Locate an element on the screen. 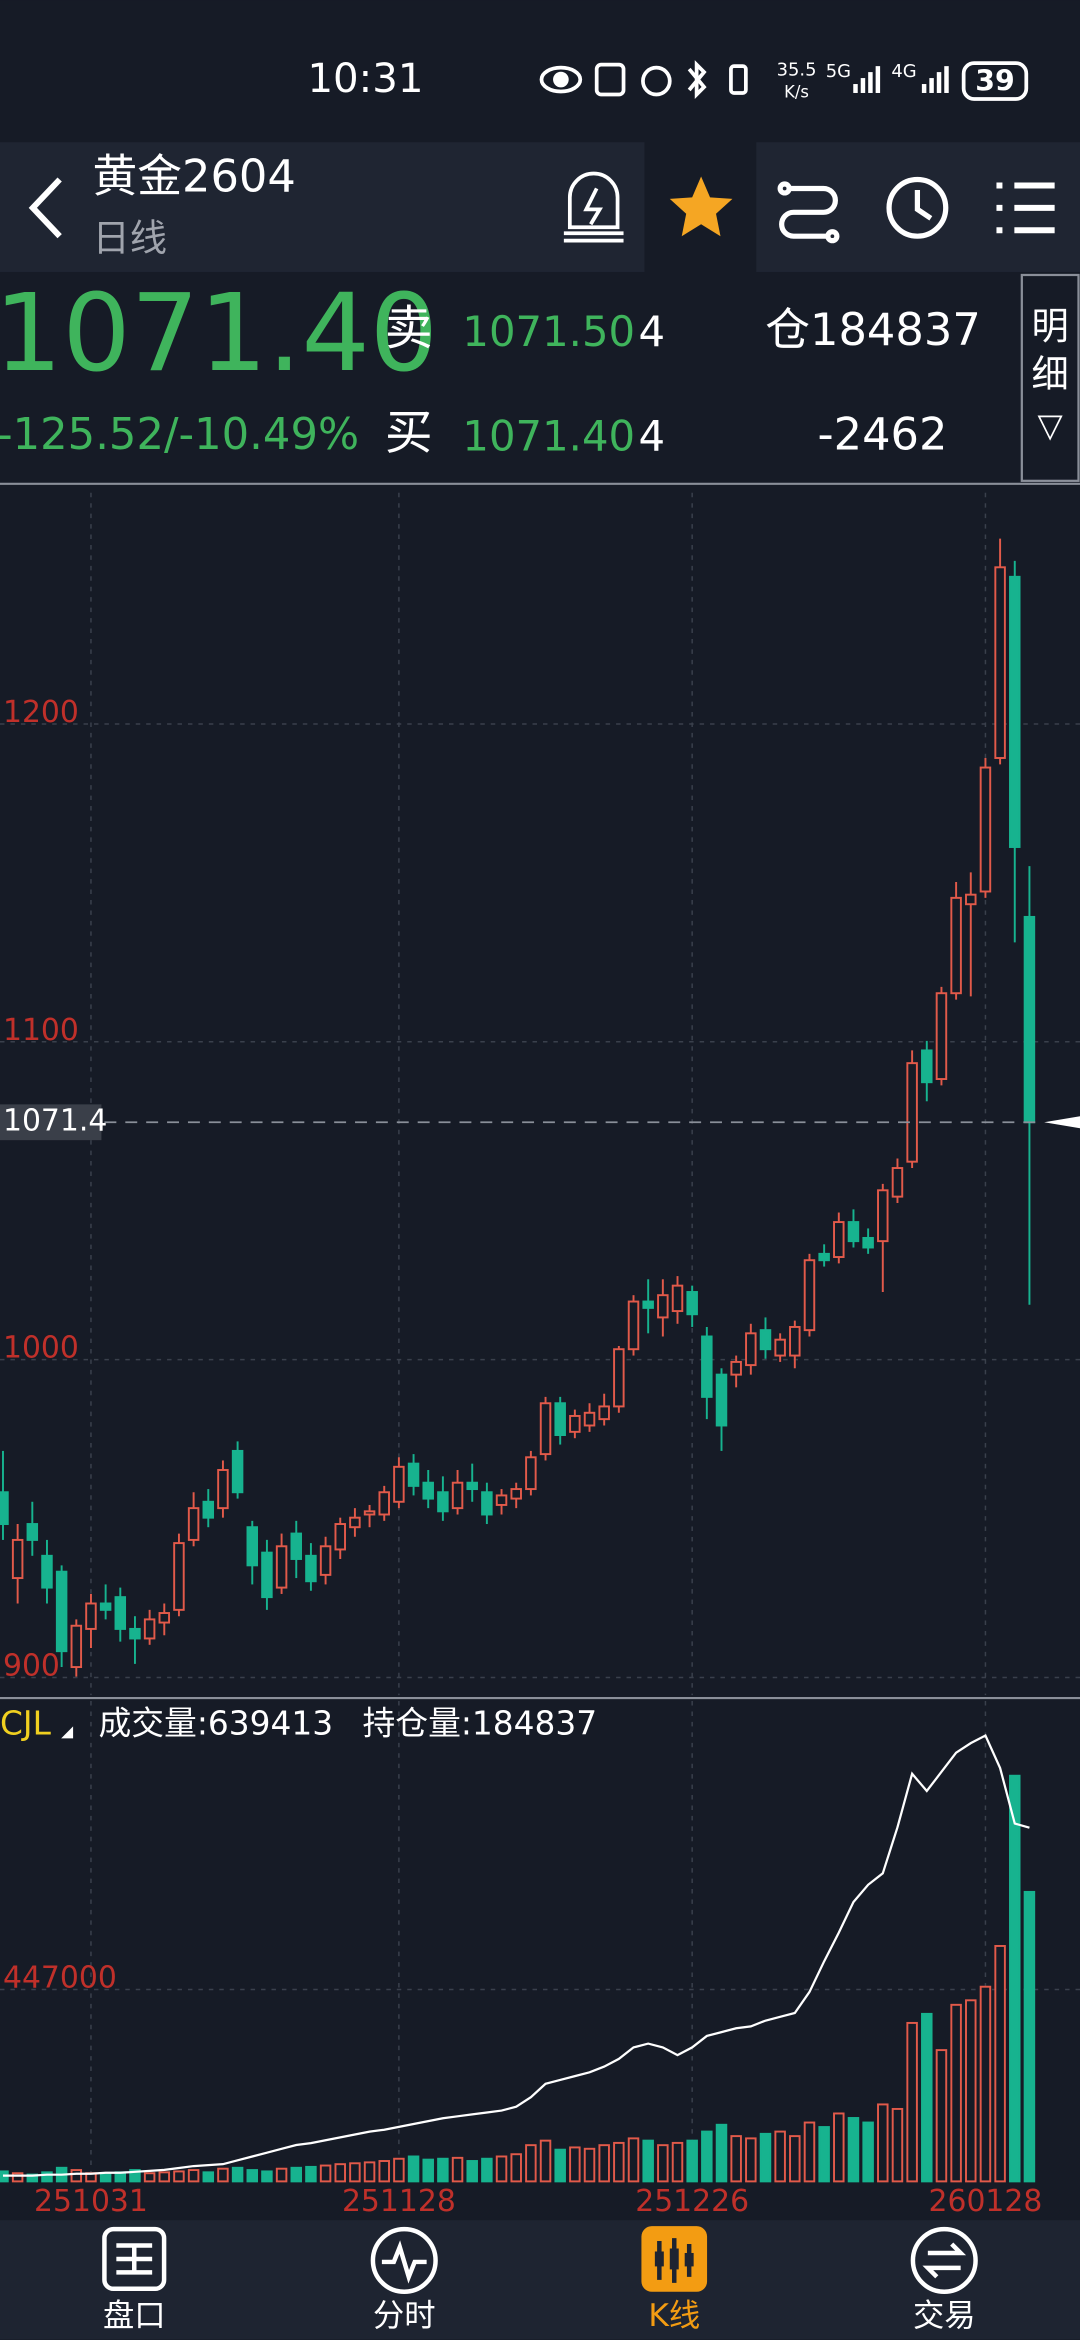  legend-open-interest: 持仓量:184837 is located at coordinates (479, 1723).